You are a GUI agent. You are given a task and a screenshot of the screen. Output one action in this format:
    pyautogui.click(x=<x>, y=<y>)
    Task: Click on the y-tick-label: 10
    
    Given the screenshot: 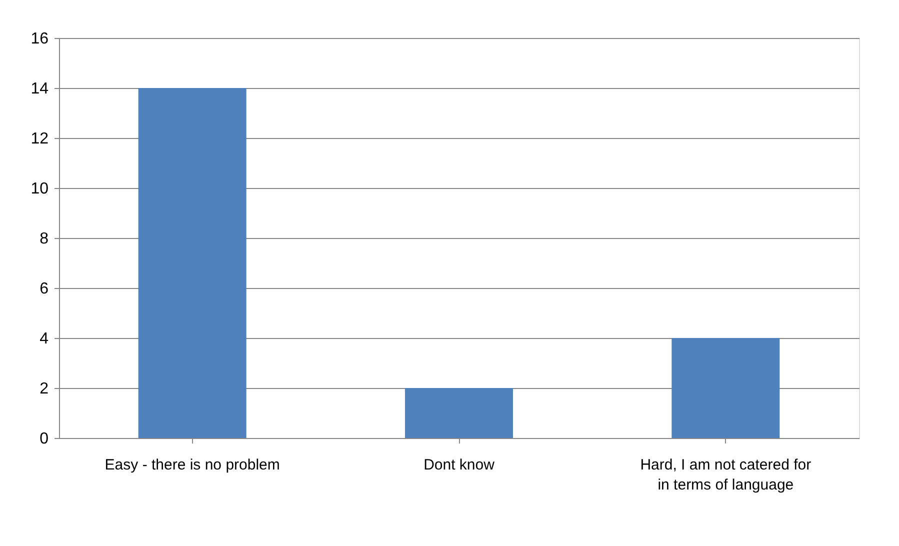 What is the action you would take?
    pyautogui.click(x=39, y=189)
    